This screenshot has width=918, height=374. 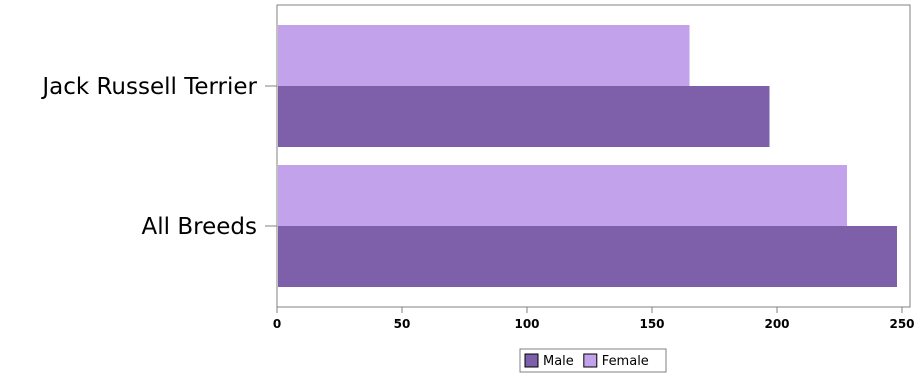 I want to click on x-tick-label: 200, so click(x=776, y=324).